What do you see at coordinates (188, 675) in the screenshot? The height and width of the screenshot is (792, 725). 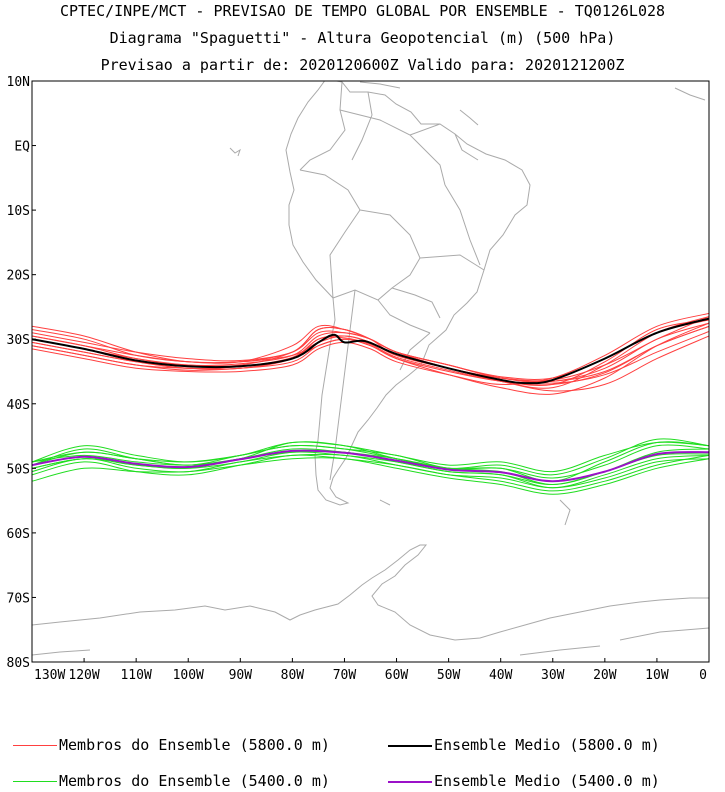 I see `lon-tick-label: 100W` at bounding box center [188, 675].